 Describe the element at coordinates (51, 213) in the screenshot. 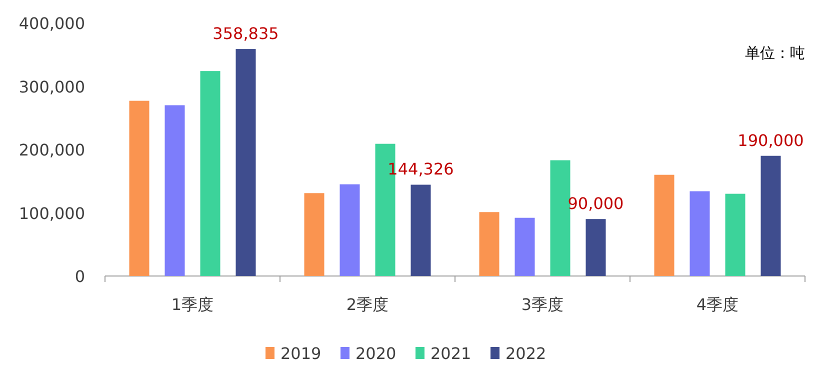

I see `y-tick-label: 100,000` at that location.